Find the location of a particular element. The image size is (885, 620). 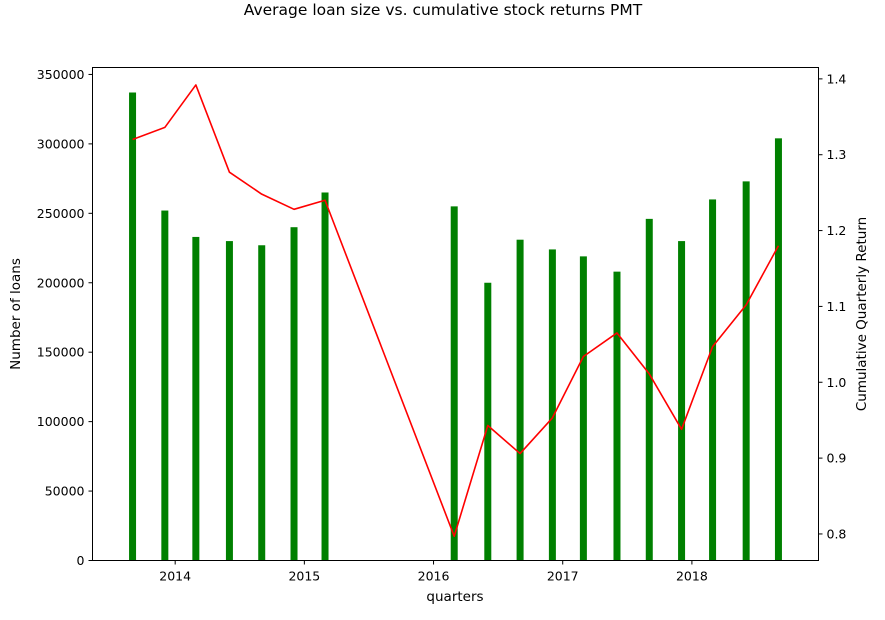

y-right-tick-label: 1.4 is located at coordinates (837, 78).